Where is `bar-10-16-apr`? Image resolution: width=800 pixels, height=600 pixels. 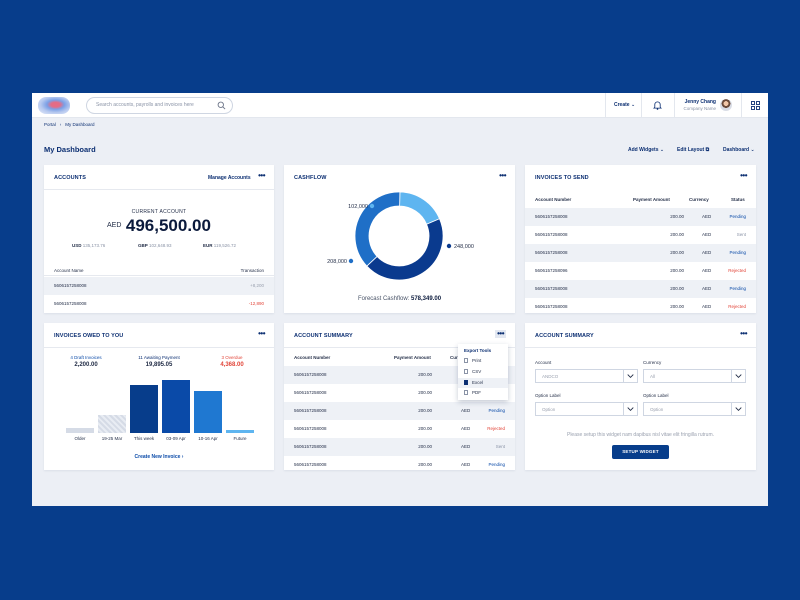
bar-10-16-apr is located at coordinates (208, 412).